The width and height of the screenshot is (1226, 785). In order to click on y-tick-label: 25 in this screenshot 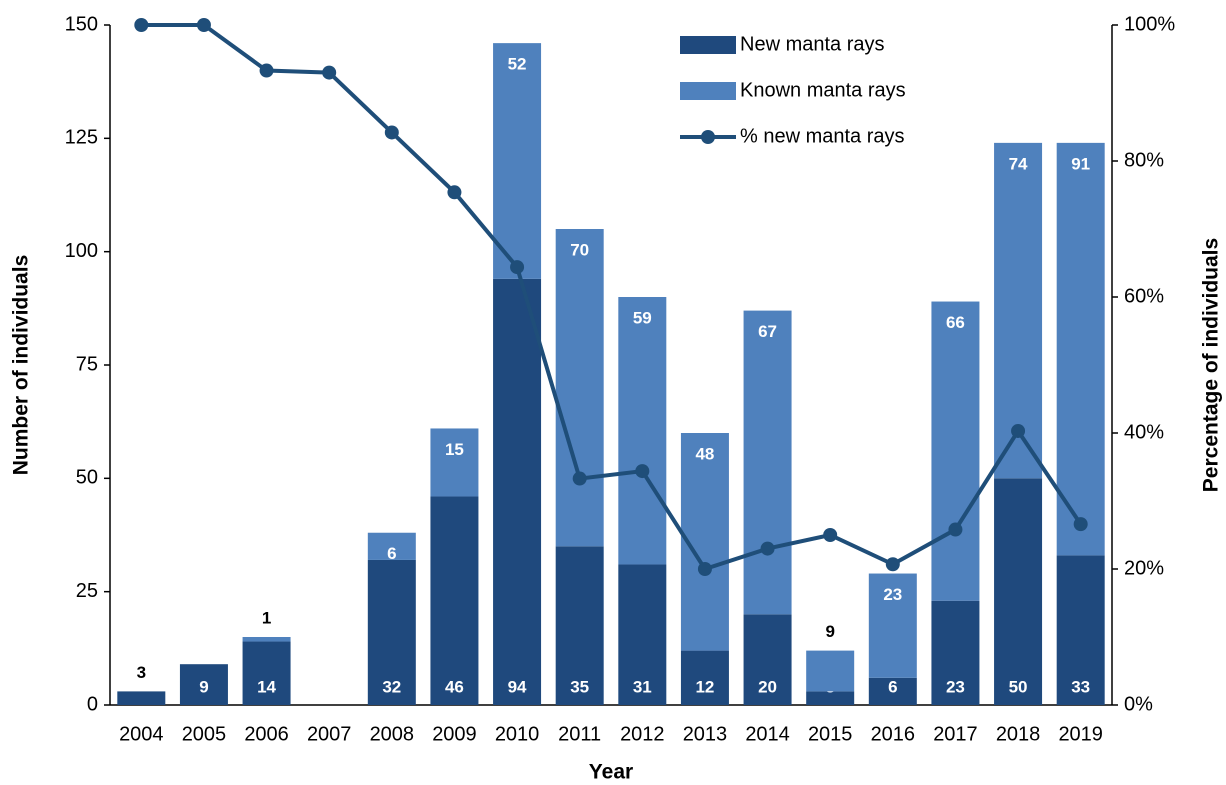, I will do `click(87, 591)`.